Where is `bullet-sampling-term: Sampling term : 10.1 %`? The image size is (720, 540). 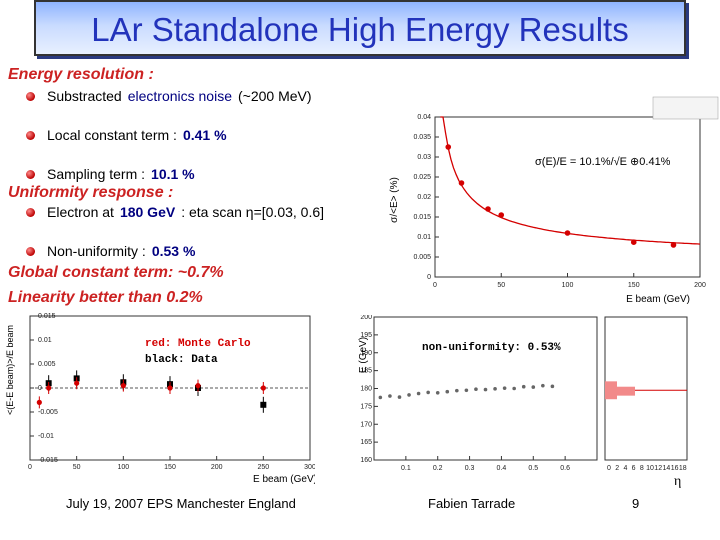 bullet-sampling-term: Sampling term : 10.1 % is located at coordinates (110, 174).